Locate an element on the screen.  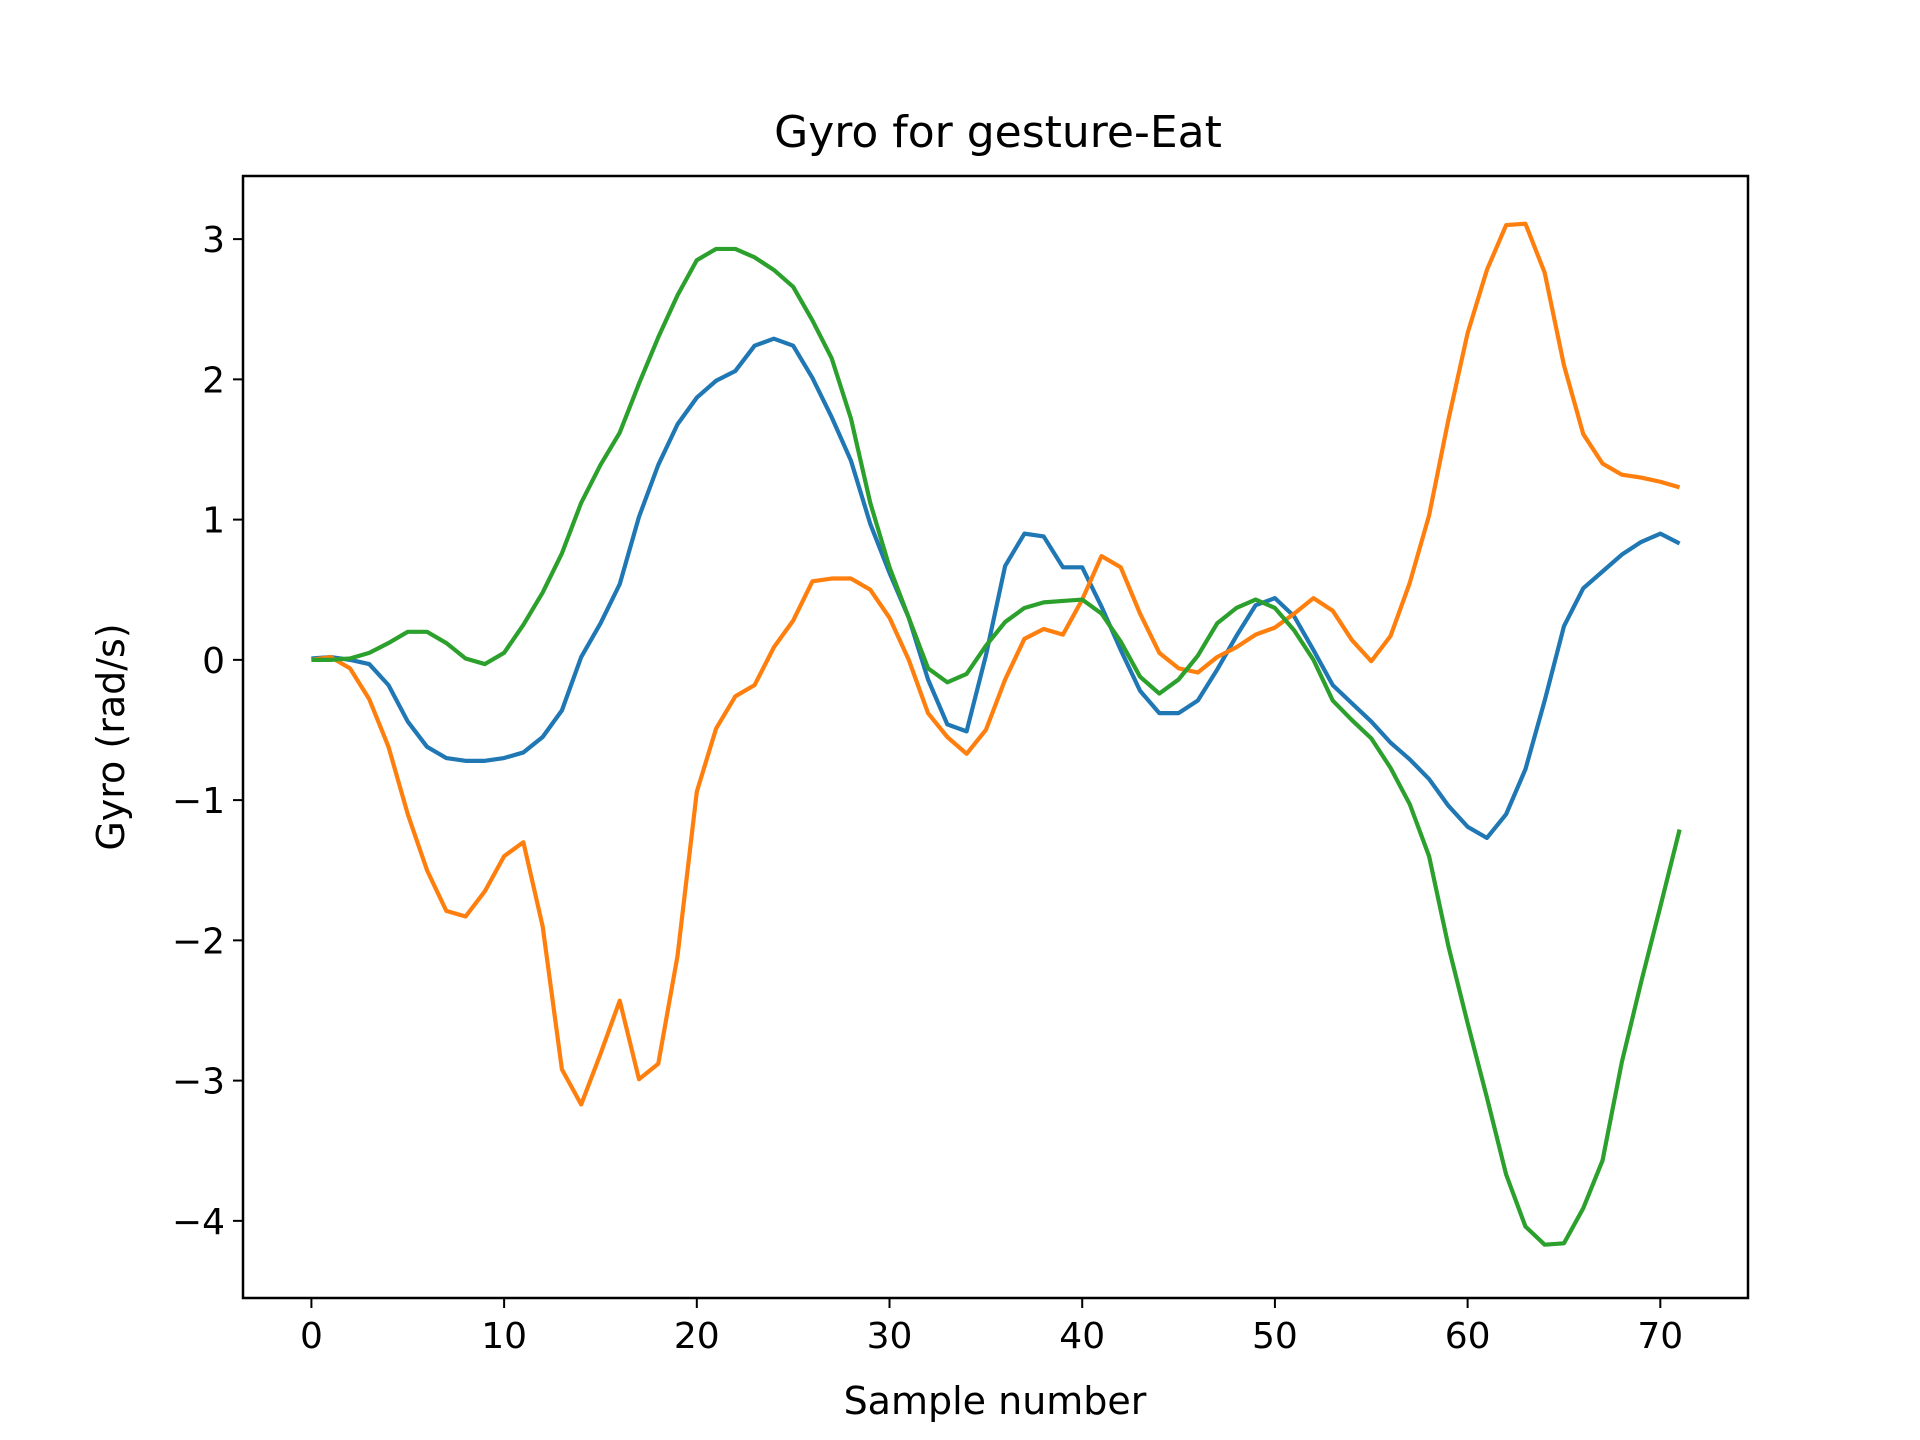
x-axis: 0 10 20 30 40 50 60 70 is located at coordinates (991, 1327).